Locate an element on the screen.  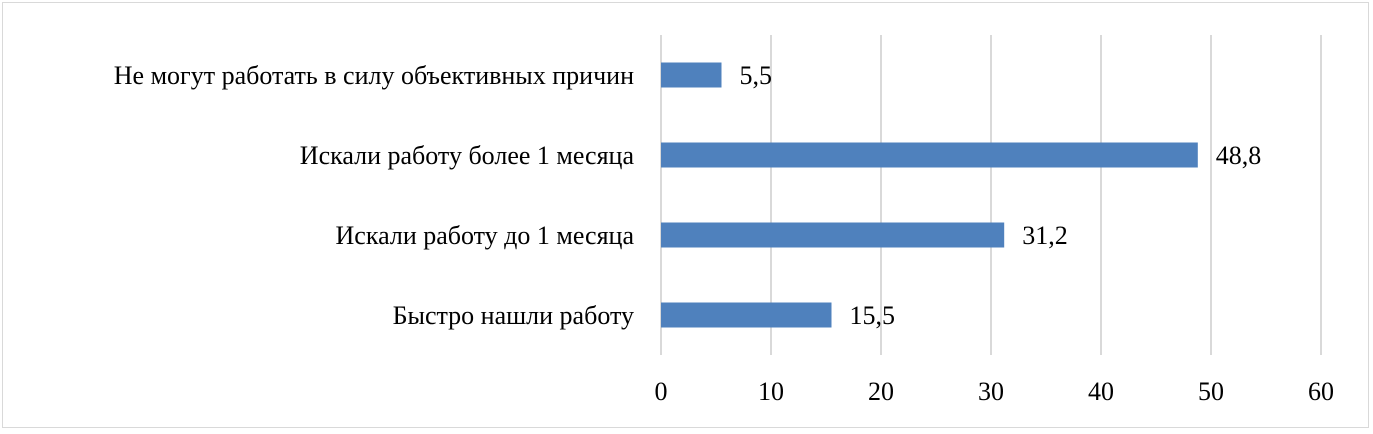
x-tick-label: 0 is located at coordinates (661, 391).